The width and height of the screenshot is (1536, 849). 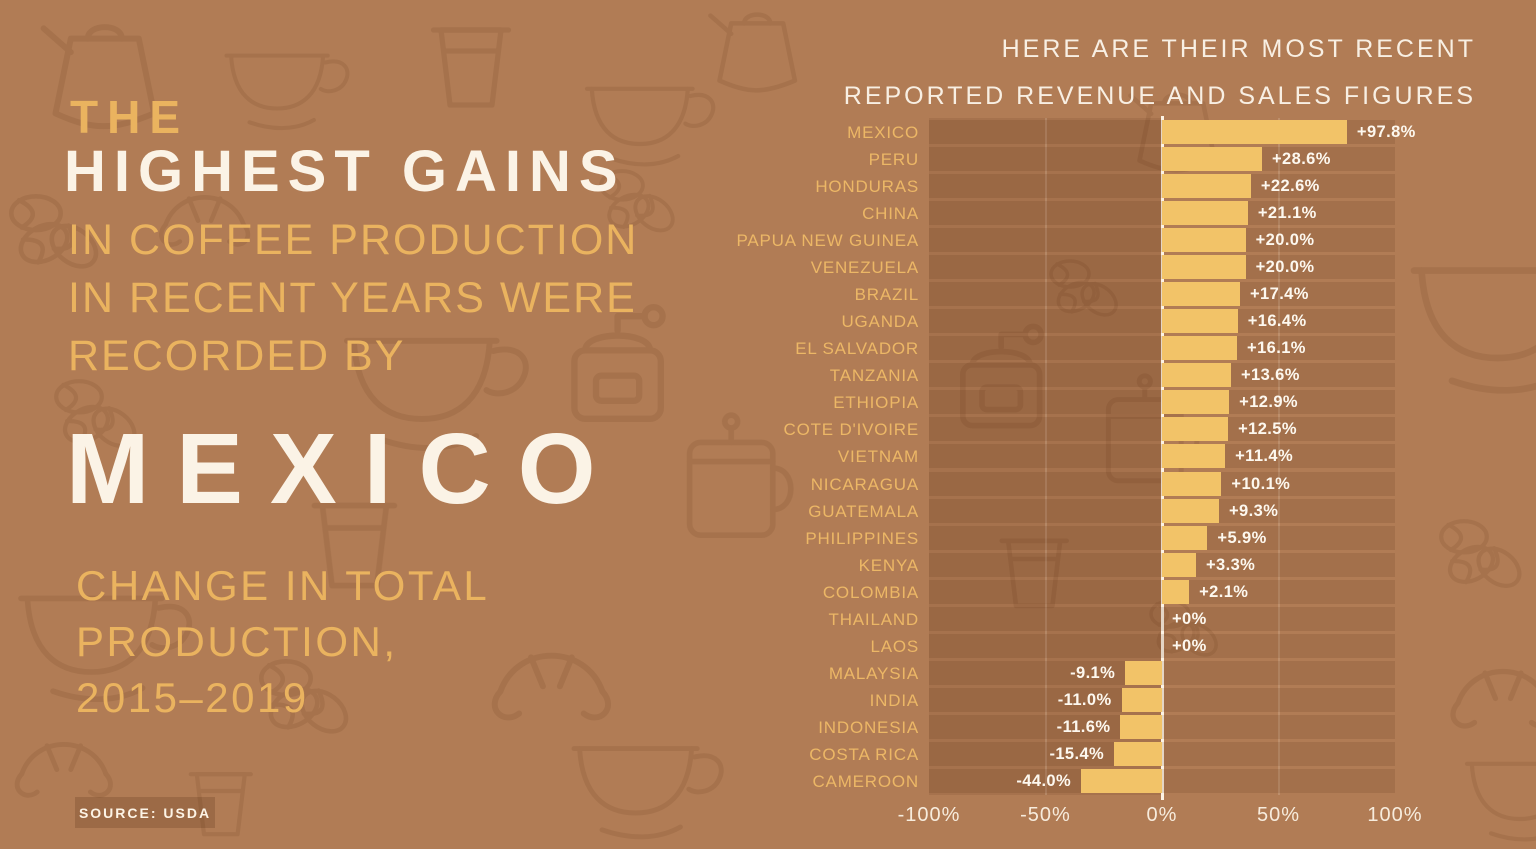 What do you see at coordinates (1287, 212) in the screenshot?
I see `value-label: +21.1%` at bounding box center [1287, 212].